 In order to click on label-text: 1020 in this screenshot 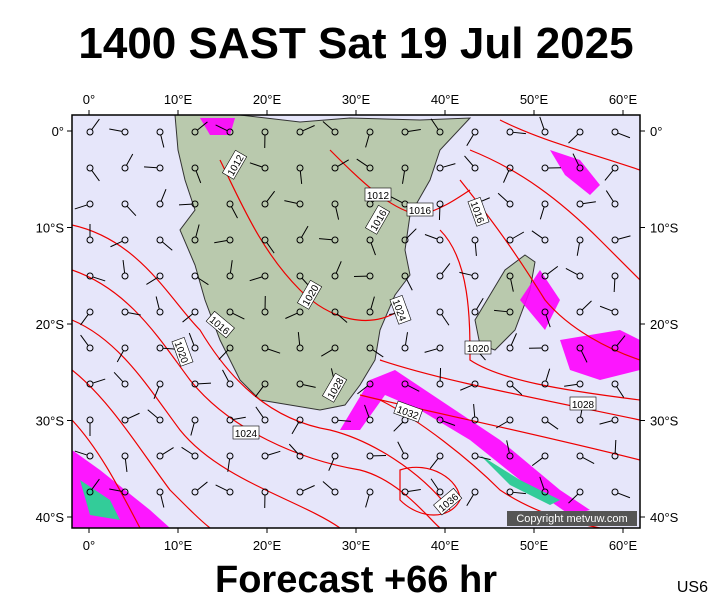, I will do `click(478, 349)`.